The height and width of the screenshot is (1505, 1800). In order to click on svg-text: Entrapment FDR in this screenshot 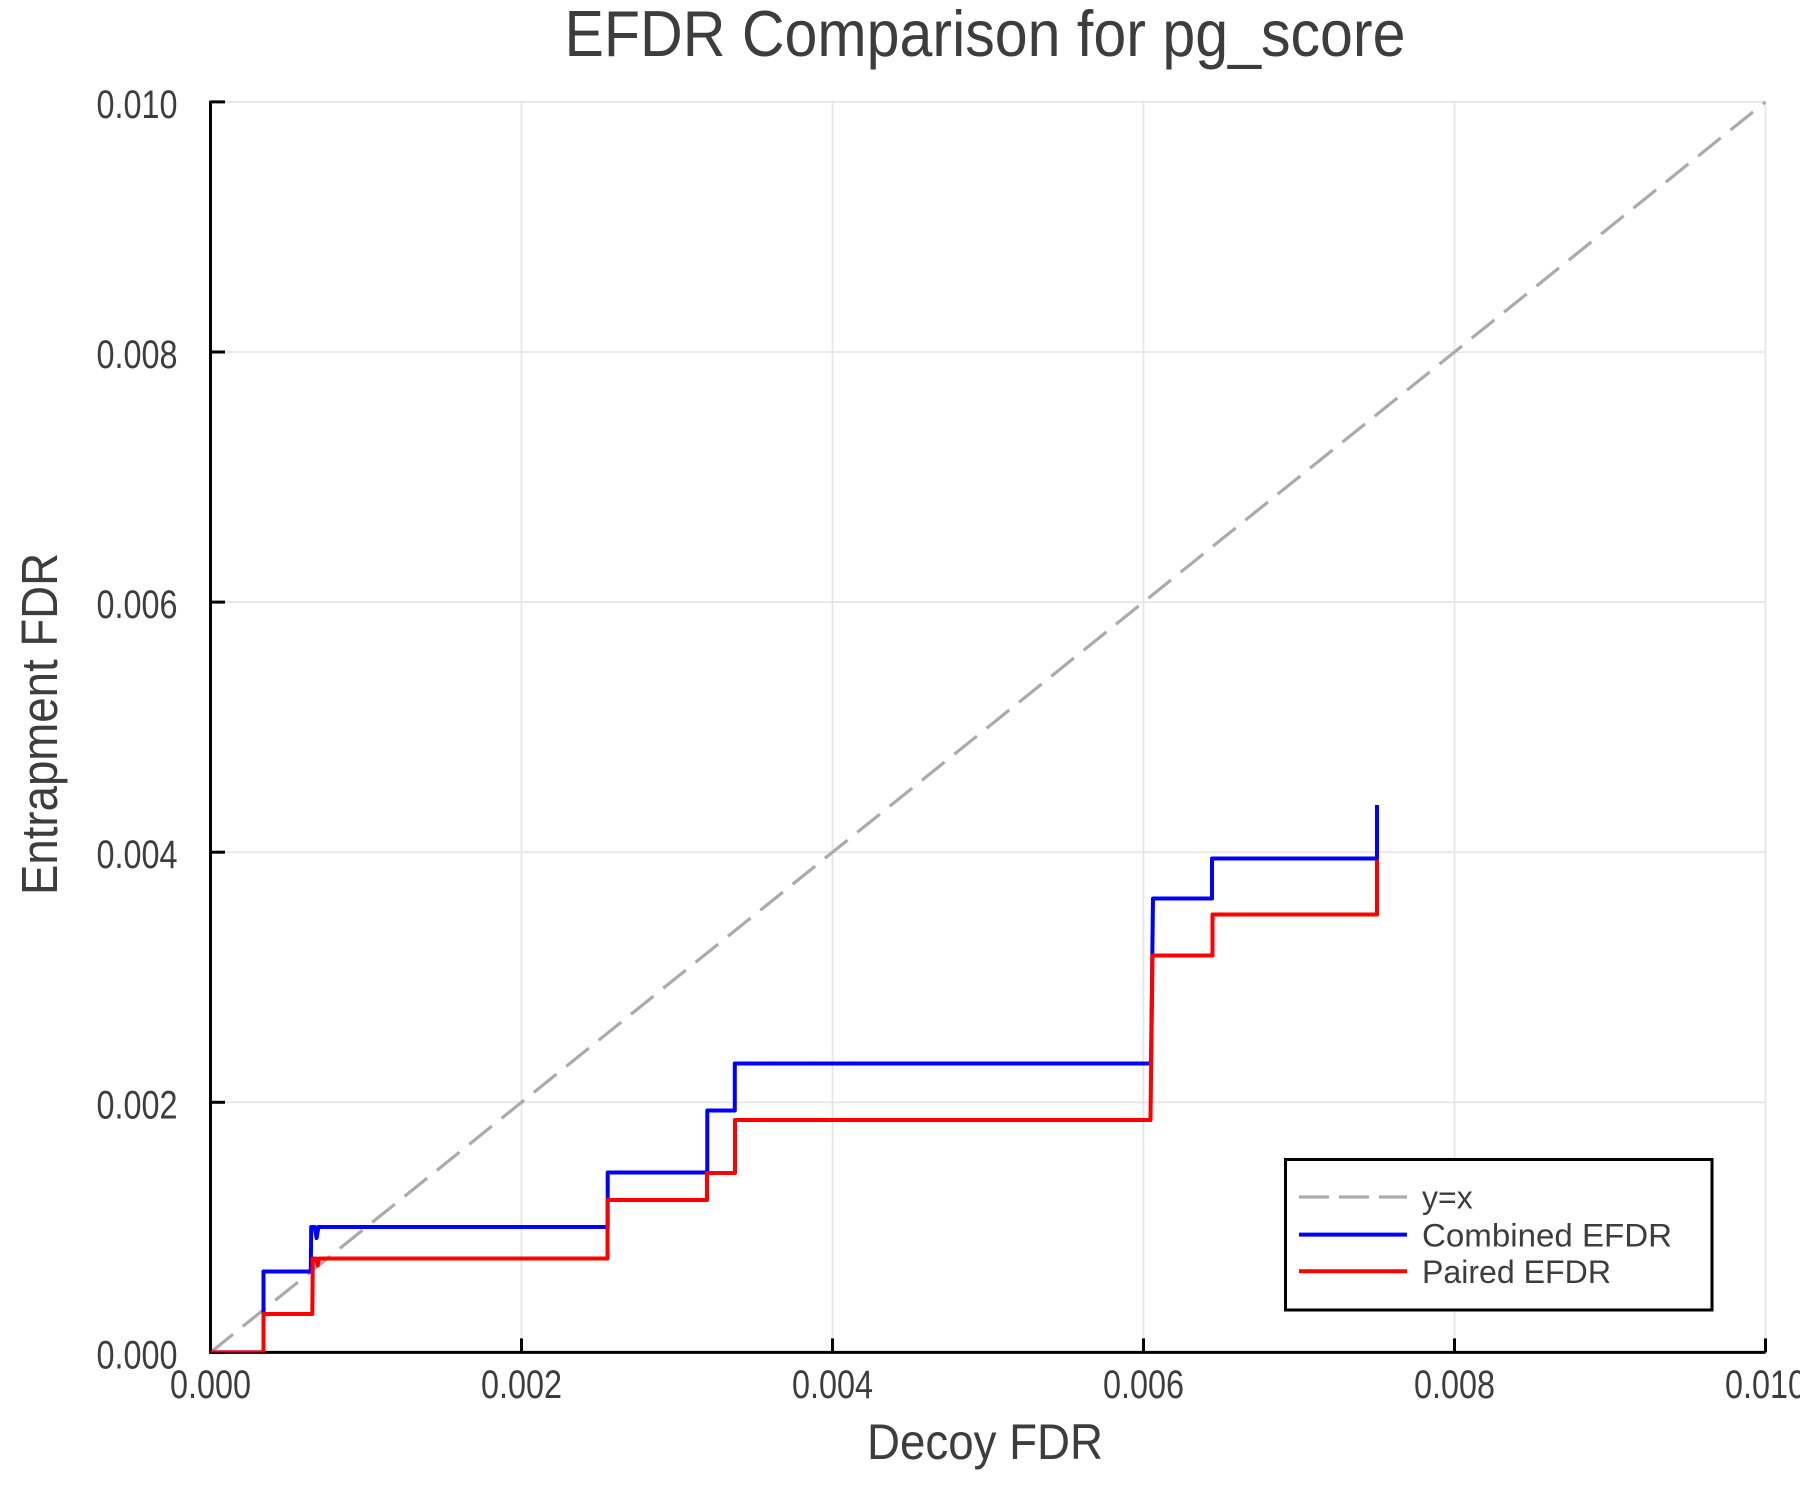, I will do `click(39, 724)`.